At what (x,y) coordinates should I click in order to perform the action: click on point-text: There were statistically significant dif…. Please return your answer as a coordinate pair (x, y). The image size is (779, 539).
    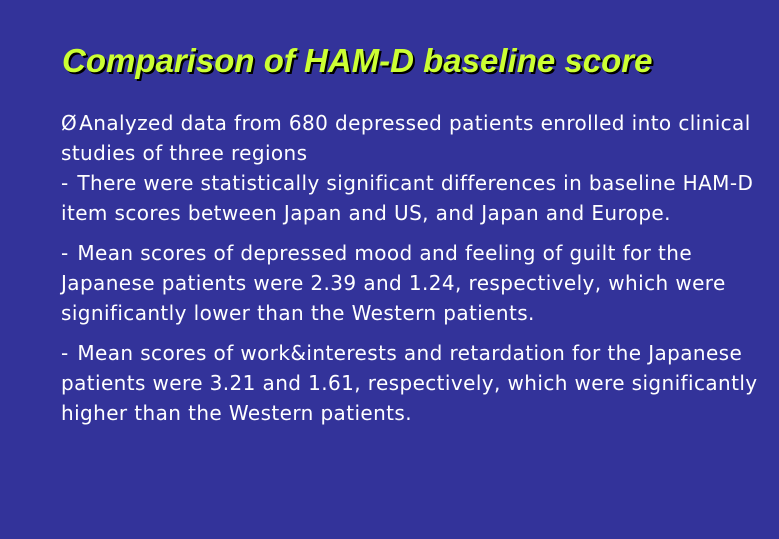
    Looking at the image, I should click on (407, 198).